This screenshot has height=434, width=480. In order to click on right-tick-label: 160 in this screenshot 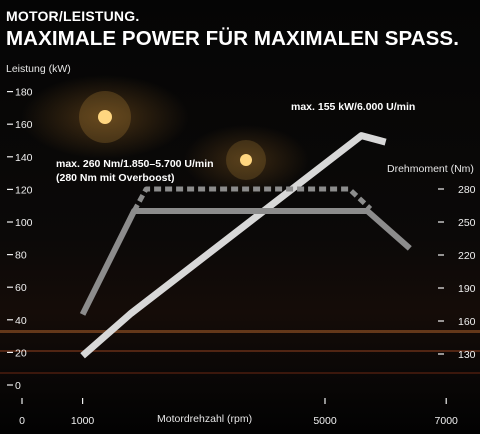, I will do `click(467, 322)`.